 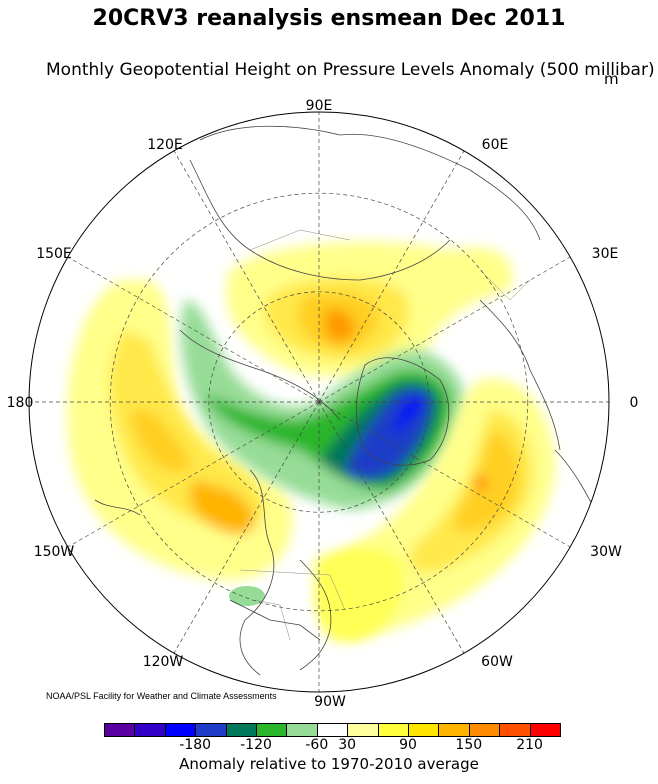 I want to click on unit-label: m, so click(x=611, y=79).